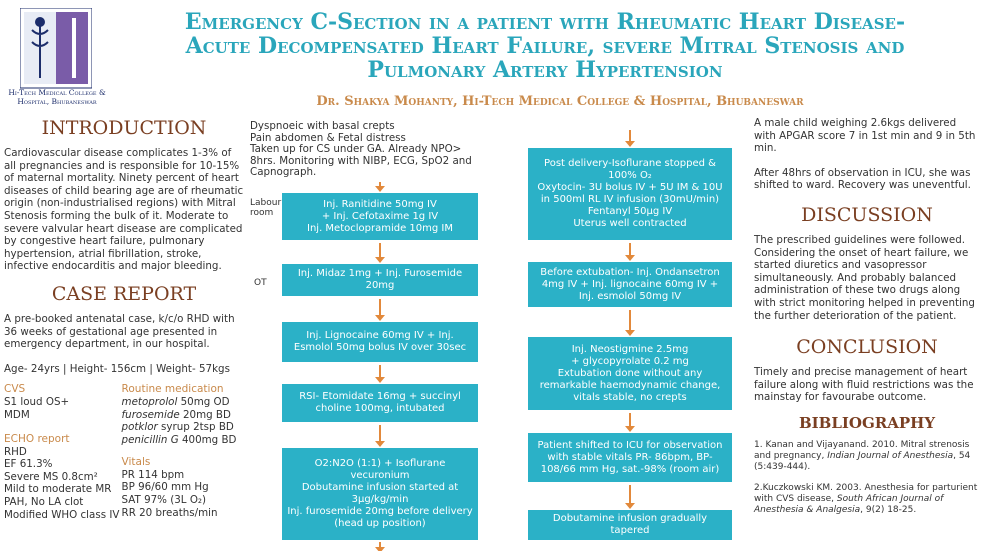 The image size is (1000, 551). I want to click on section-heading: CASE REPORT, so click(124, 293).